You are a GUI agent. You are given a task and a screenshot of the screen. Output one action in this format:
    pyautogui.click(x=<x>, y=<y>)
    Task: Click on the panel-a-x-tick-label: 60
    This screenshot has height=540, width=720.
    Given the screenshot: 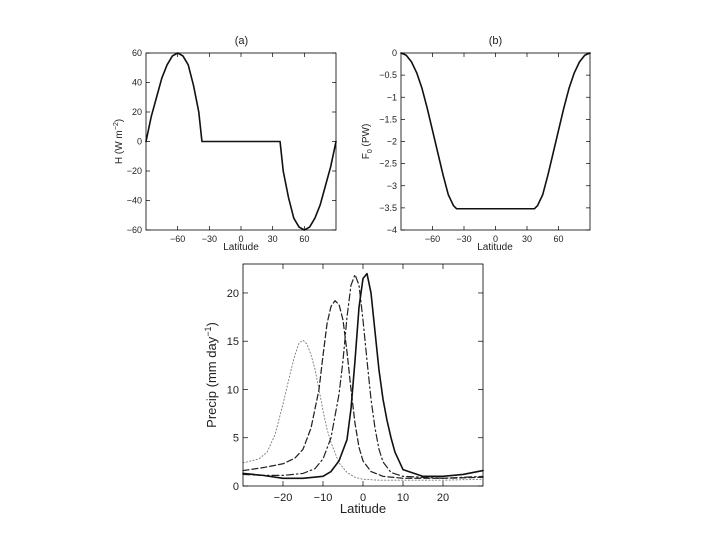 What is the action you would take?
    pyautogui.click(x=304, y=239)
    